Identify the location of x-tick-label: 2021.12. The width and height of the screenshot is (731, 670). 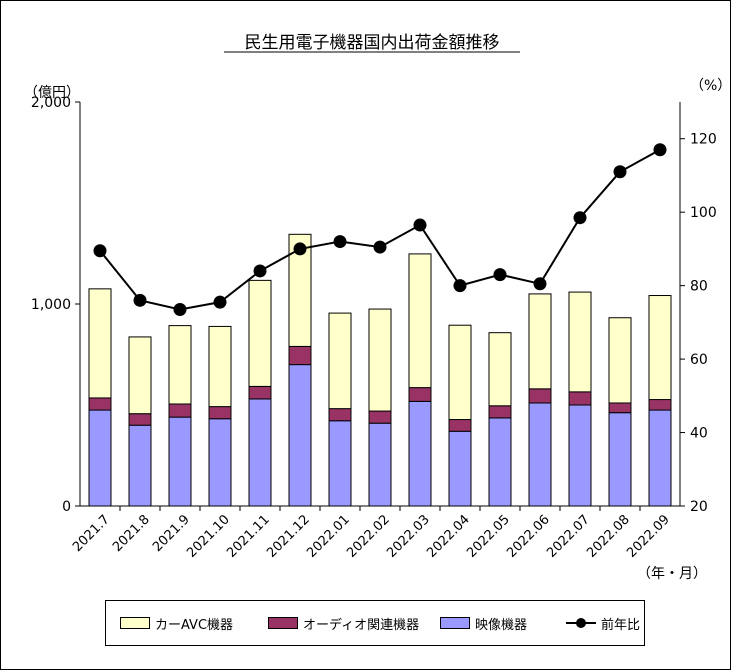
(288, 536).